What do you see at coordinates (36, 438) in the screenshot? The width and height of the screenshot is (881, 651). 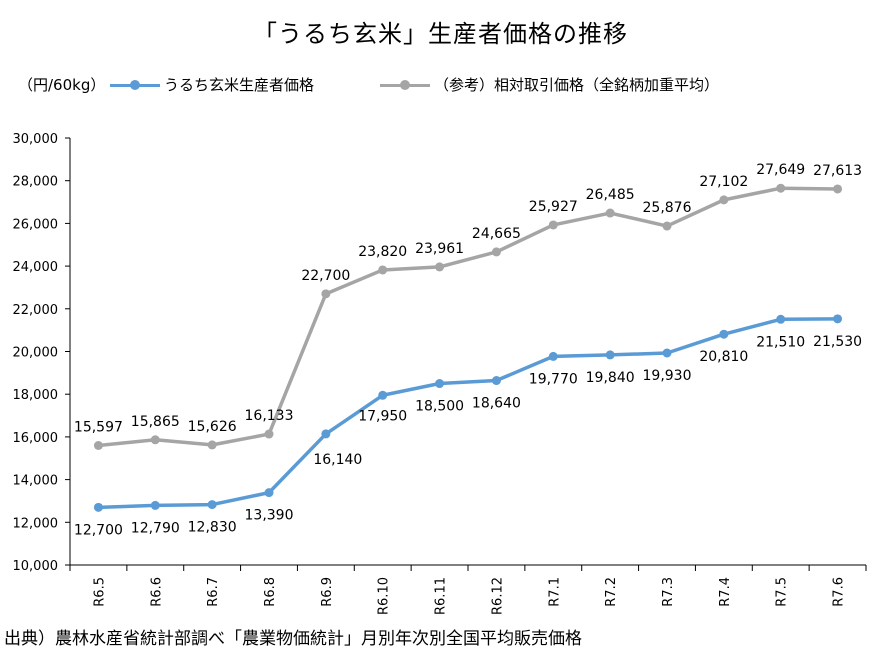 I see `y-tick-label: 16,000` at bounding box center [36, 438].